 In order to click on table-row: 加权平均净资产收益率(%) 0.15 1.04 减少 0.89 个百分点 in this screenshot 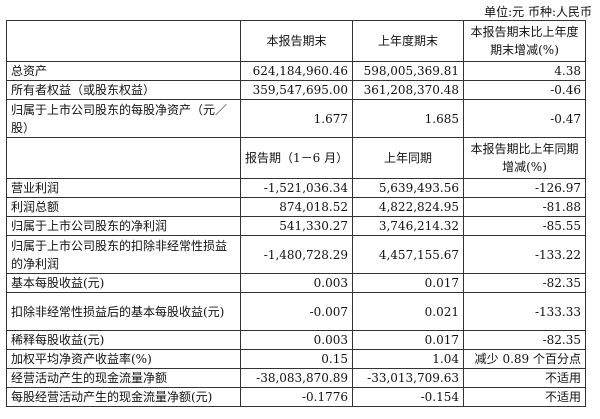, I will do `click(296, 359)`.